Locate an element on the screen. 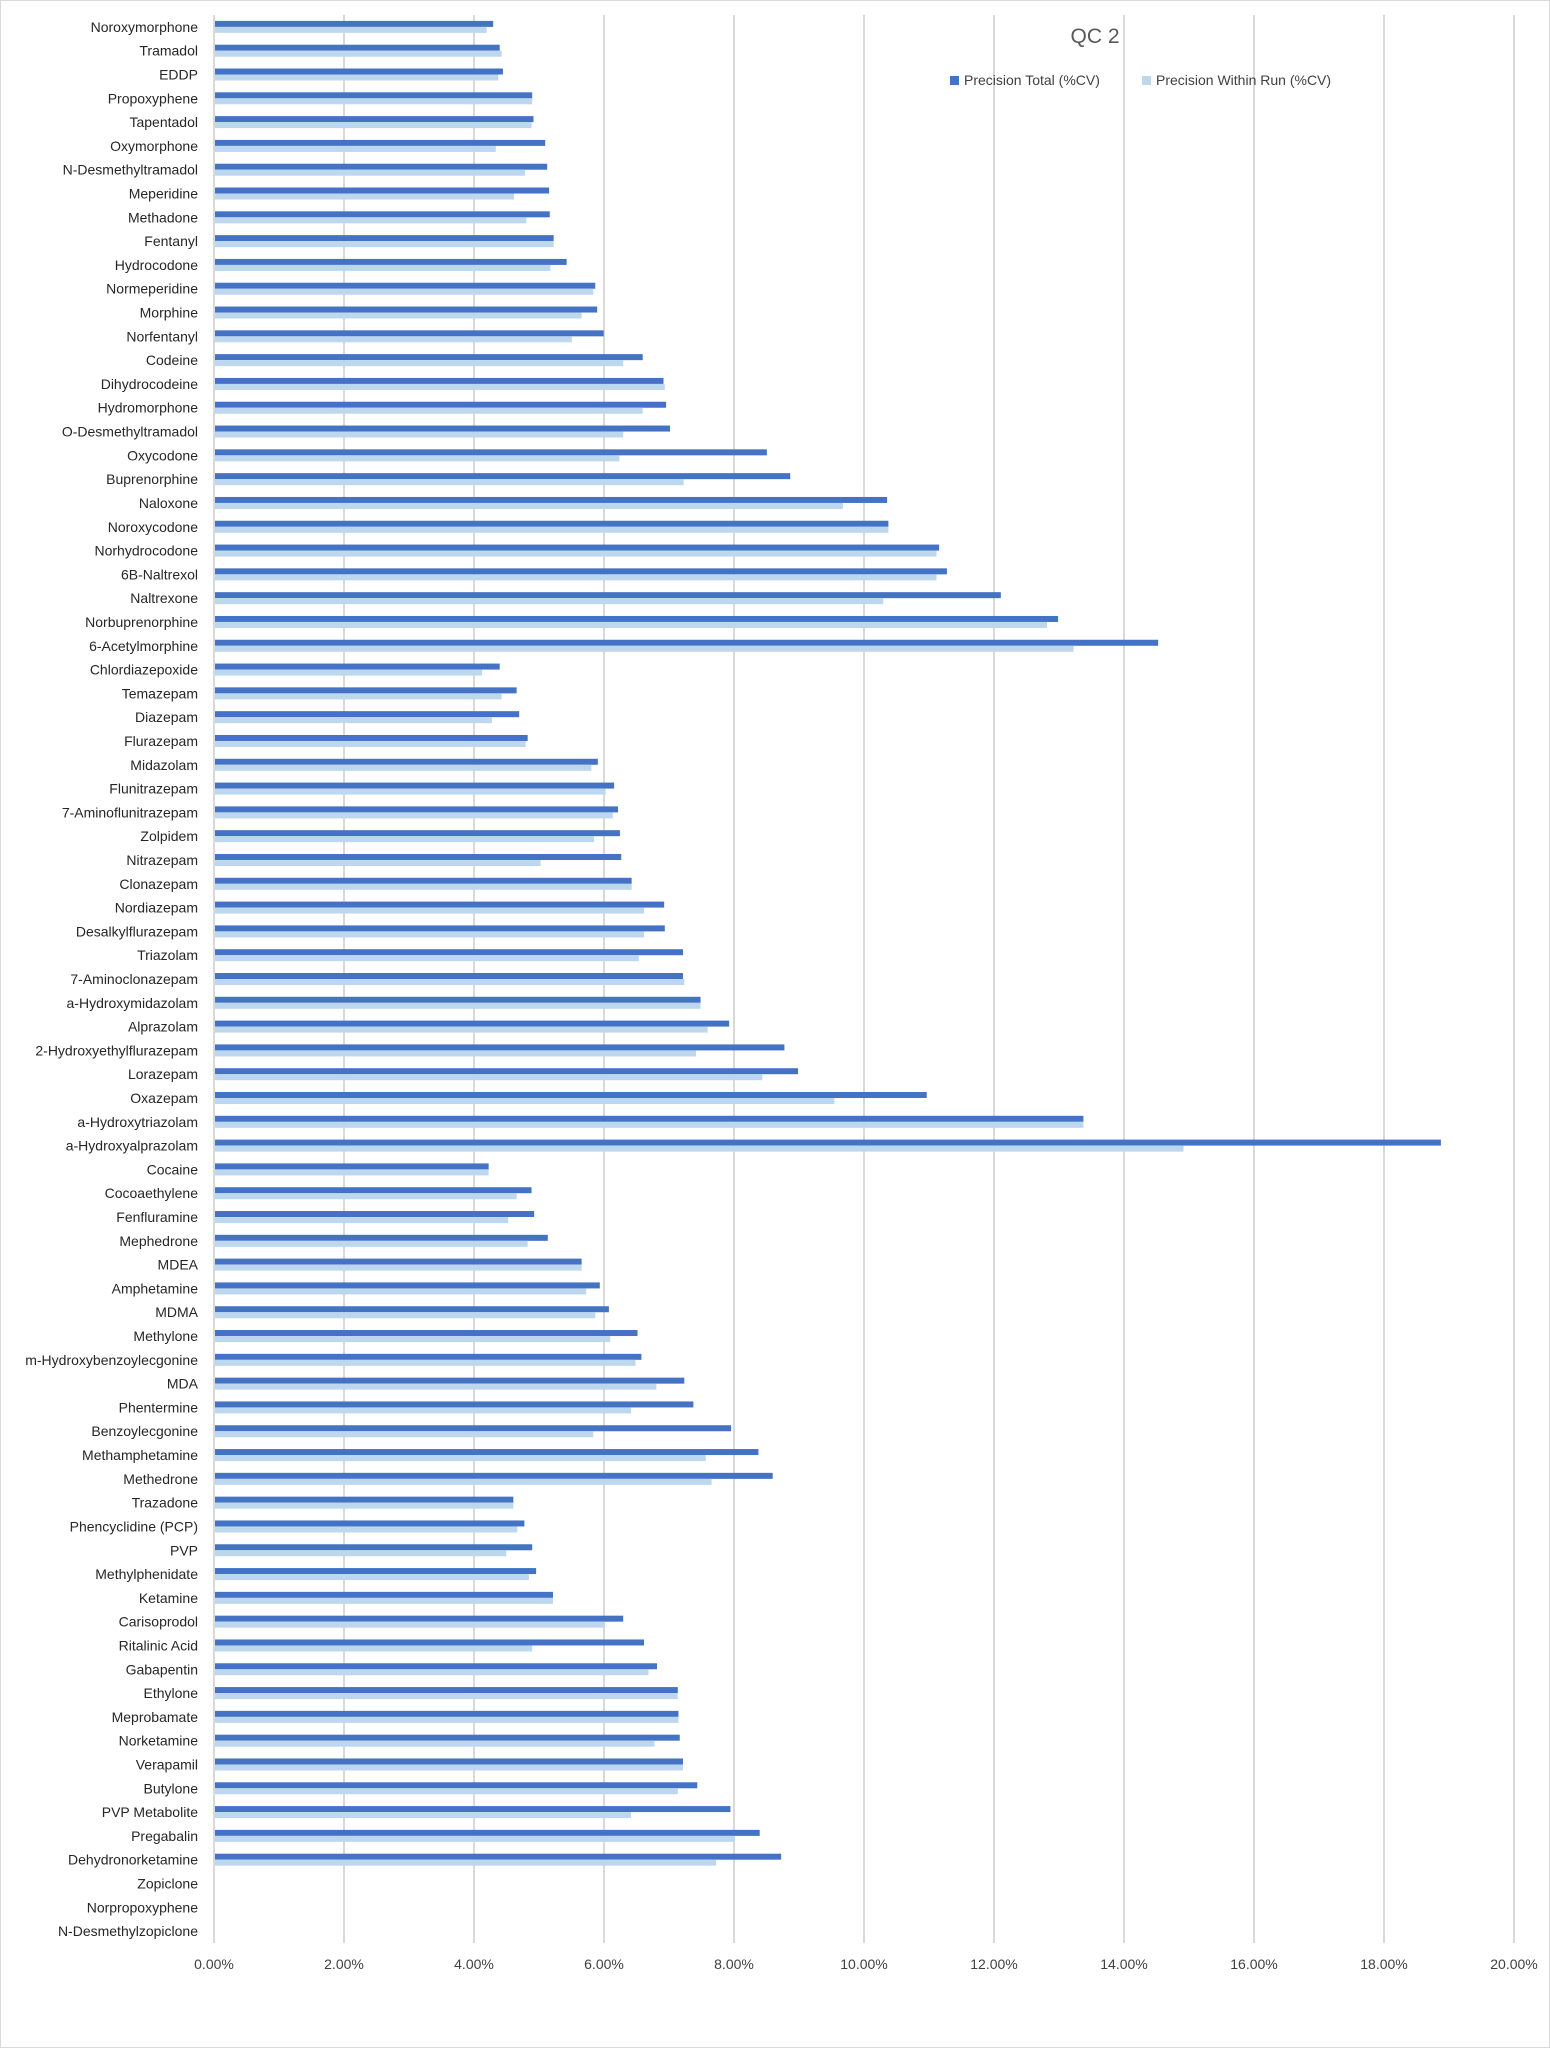 The image size is (1550, 2049). category-label: Nordiazepam is located at coordinates (156, 908).